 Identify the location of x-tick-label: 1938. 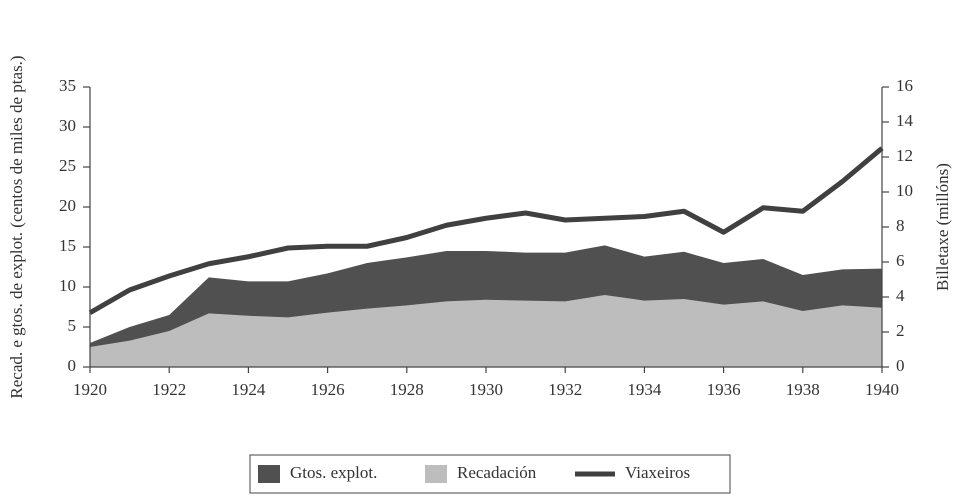
(803, 389).